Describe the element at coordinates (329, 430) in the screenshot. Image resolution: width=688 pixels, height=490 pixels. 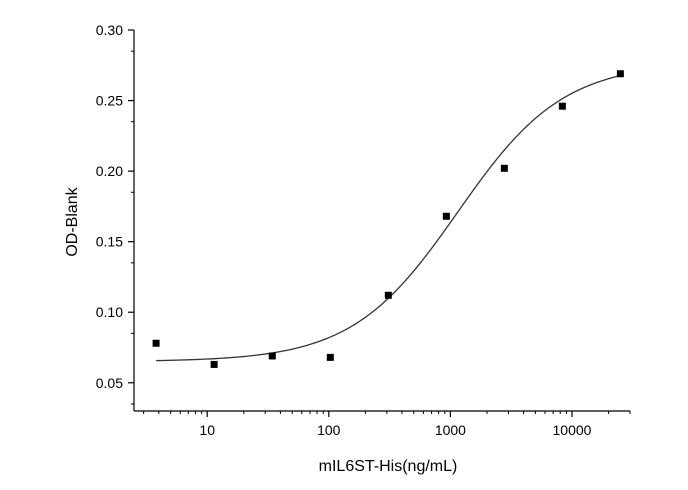
I see `x-tick-label: 100` at that location.